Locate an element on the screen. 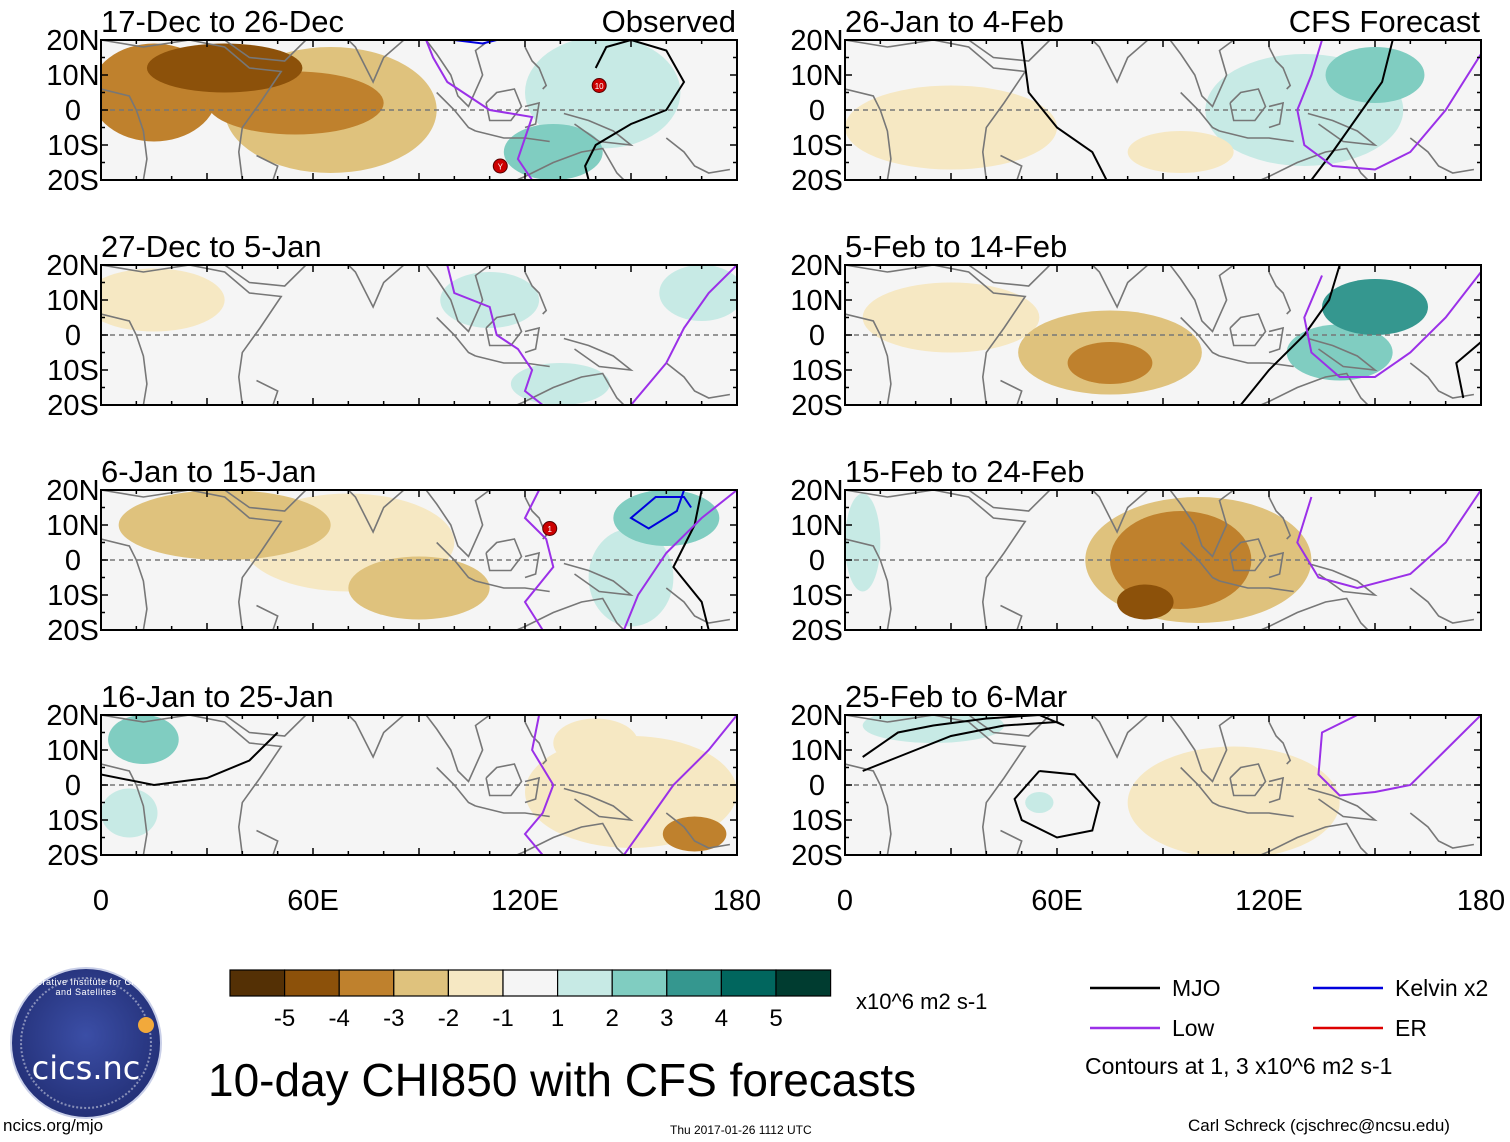  lat-tick-label: 10S is located at coordinates (817, 821).